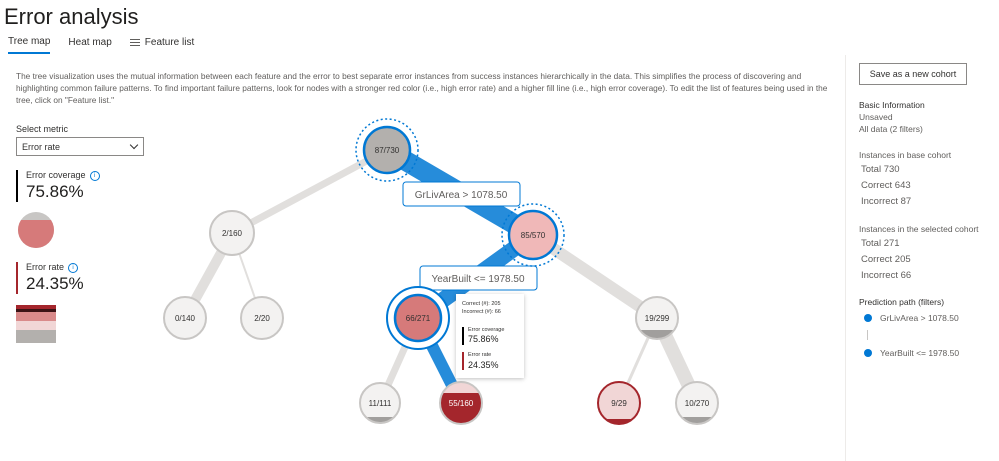 The height and width of the screenshot is (461, 999). Describe the element at coordinates (169, 42) in the screenshot. I see `tab-feature-list-label: Feature list` at that location.